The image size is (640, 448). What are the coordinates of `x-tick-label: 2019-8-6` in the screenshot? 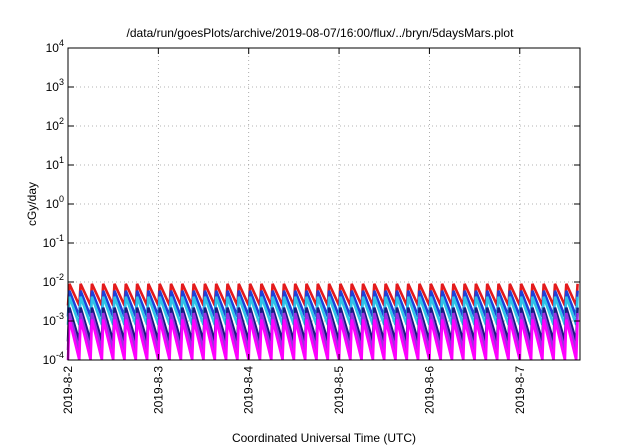 It's located at (429, 390).